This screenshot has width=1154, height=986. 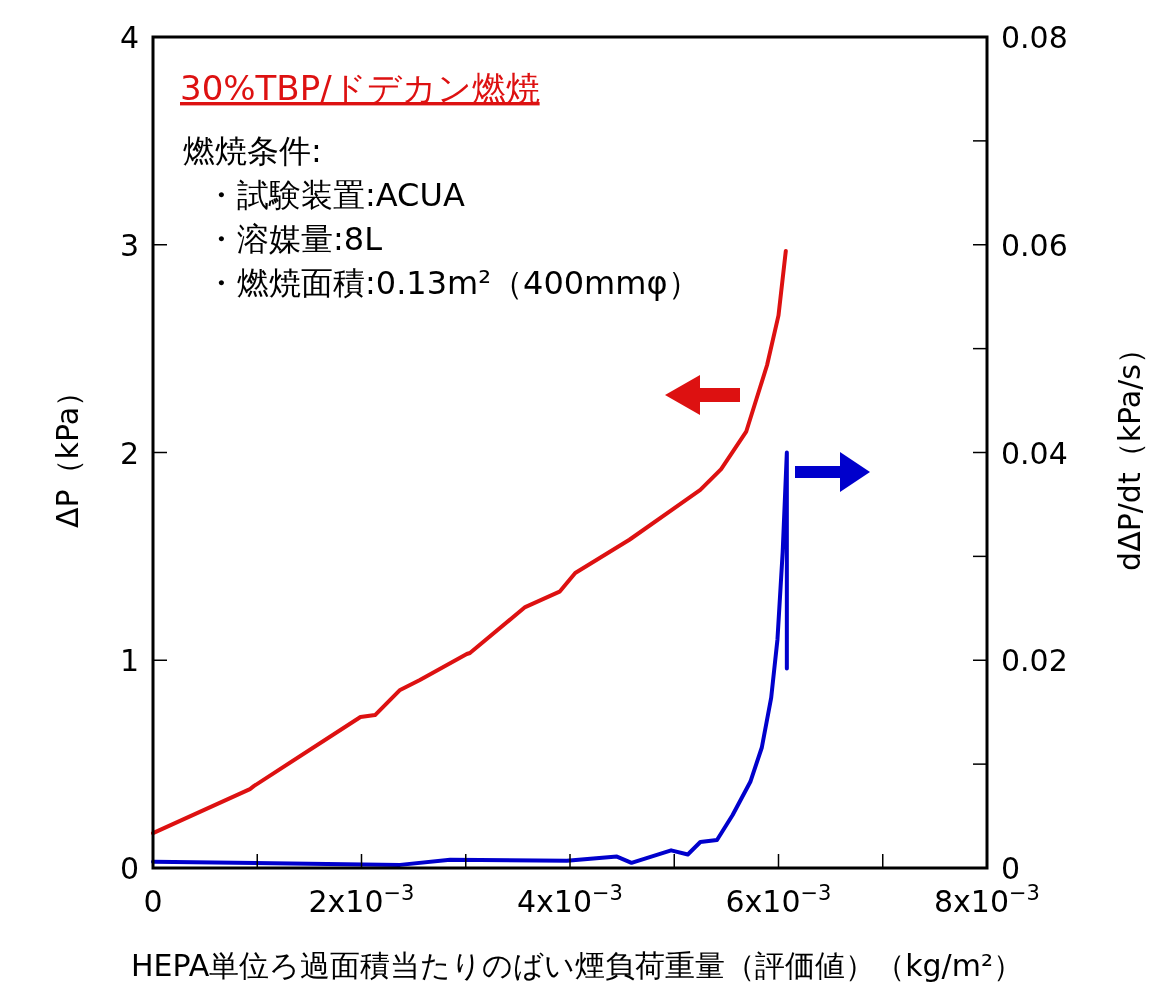 I want to click on x-tick-label: 2x10$^{−3}$, so click(x=361, y=900).